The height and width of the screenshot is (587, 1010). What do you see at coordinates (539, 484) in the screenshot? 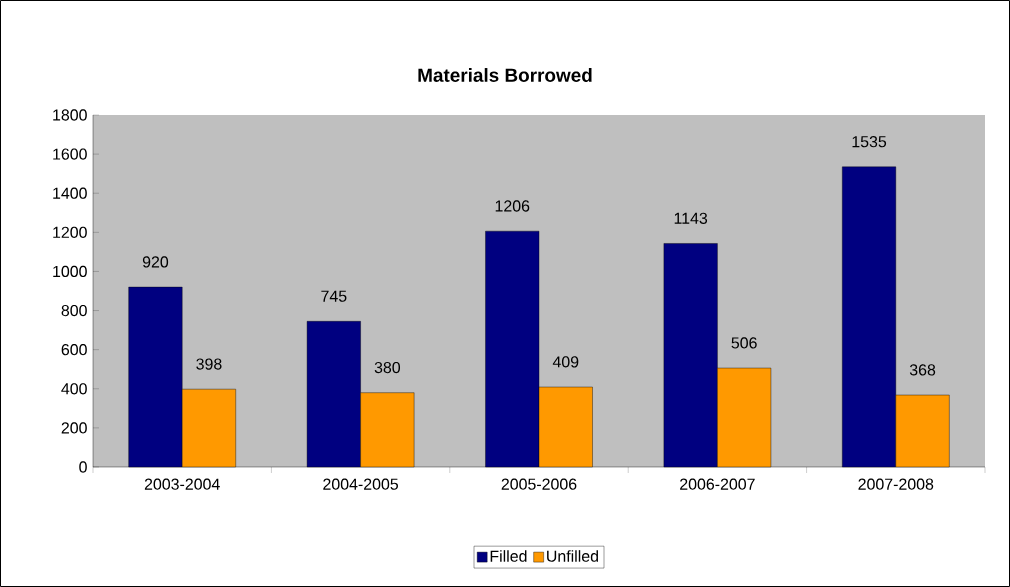
I see `x-tick-label: 2005-2006` at bounding box center [539, 484].